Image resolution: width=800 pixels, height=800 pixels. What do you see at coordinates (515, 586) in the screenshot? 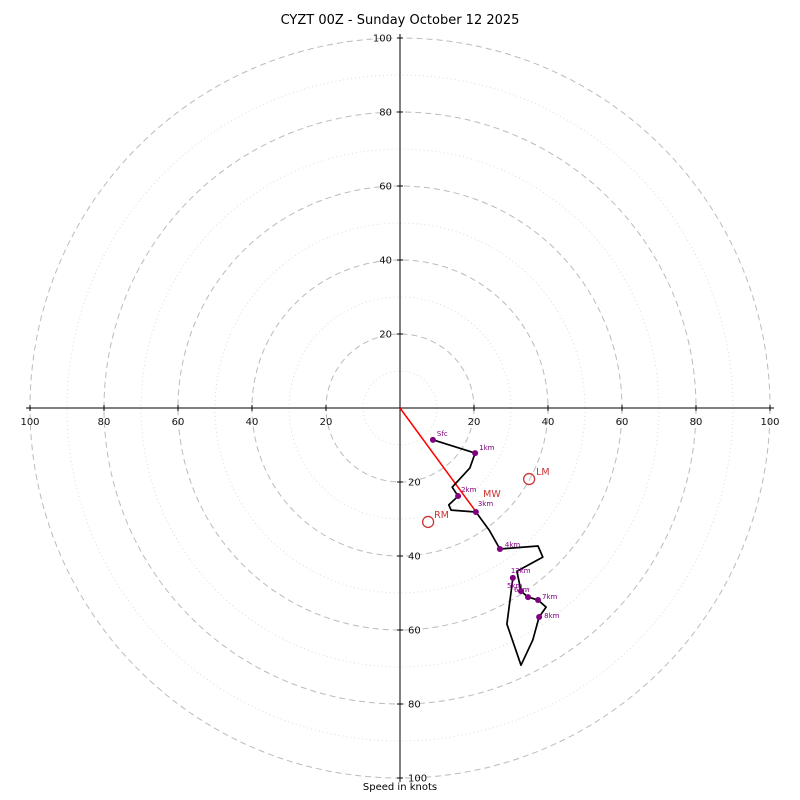
I see `height-marker-label: 5km` at bounding box center [515, 586].